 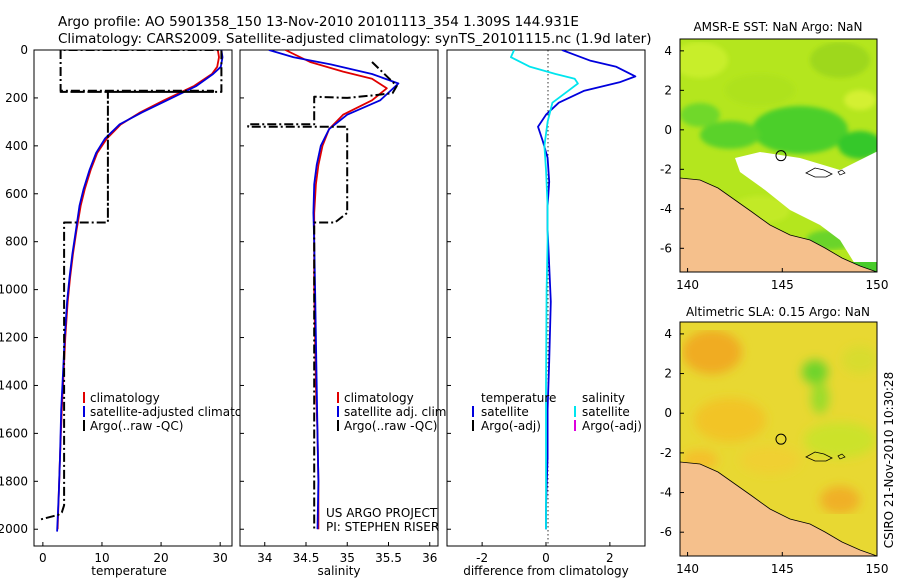 What do you see at coordinates (482, 558) in the screenshot?
I see `x-tick-label: -2` at bounding box center [482, 558].